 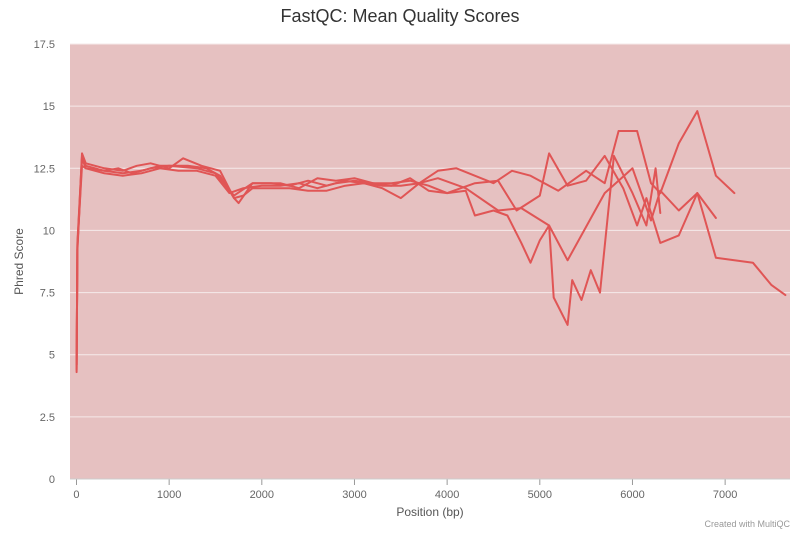 What do you see at coordinates (44, 45) in the screenshot?
I see `y-tick-label: 17.5` at bounding box center [44, 45].